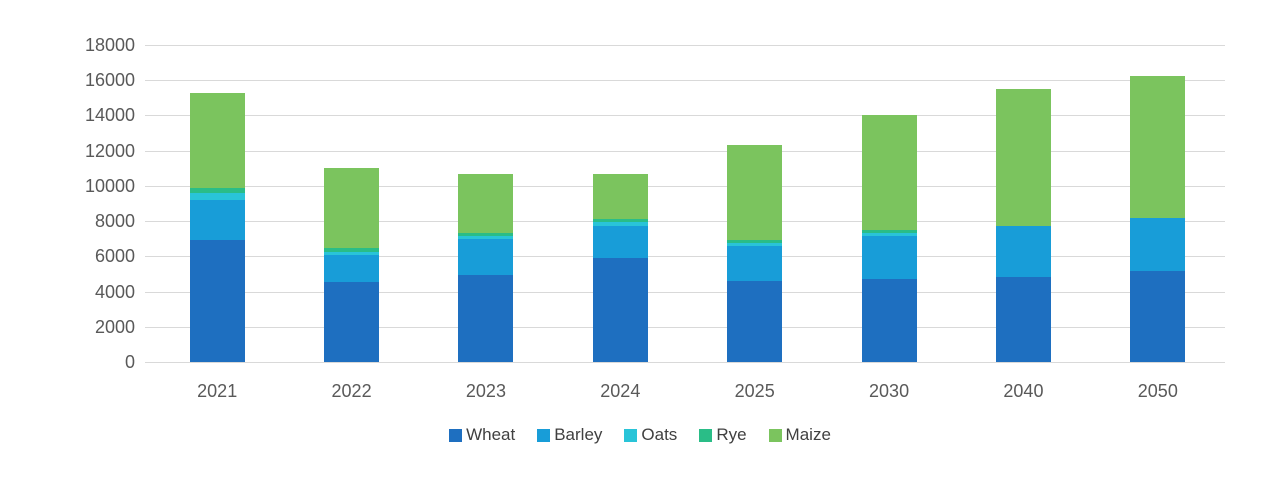 This screenshot has width=1280, height=482. I want to click on legend-item-oats: Oats, so click(650, 435).